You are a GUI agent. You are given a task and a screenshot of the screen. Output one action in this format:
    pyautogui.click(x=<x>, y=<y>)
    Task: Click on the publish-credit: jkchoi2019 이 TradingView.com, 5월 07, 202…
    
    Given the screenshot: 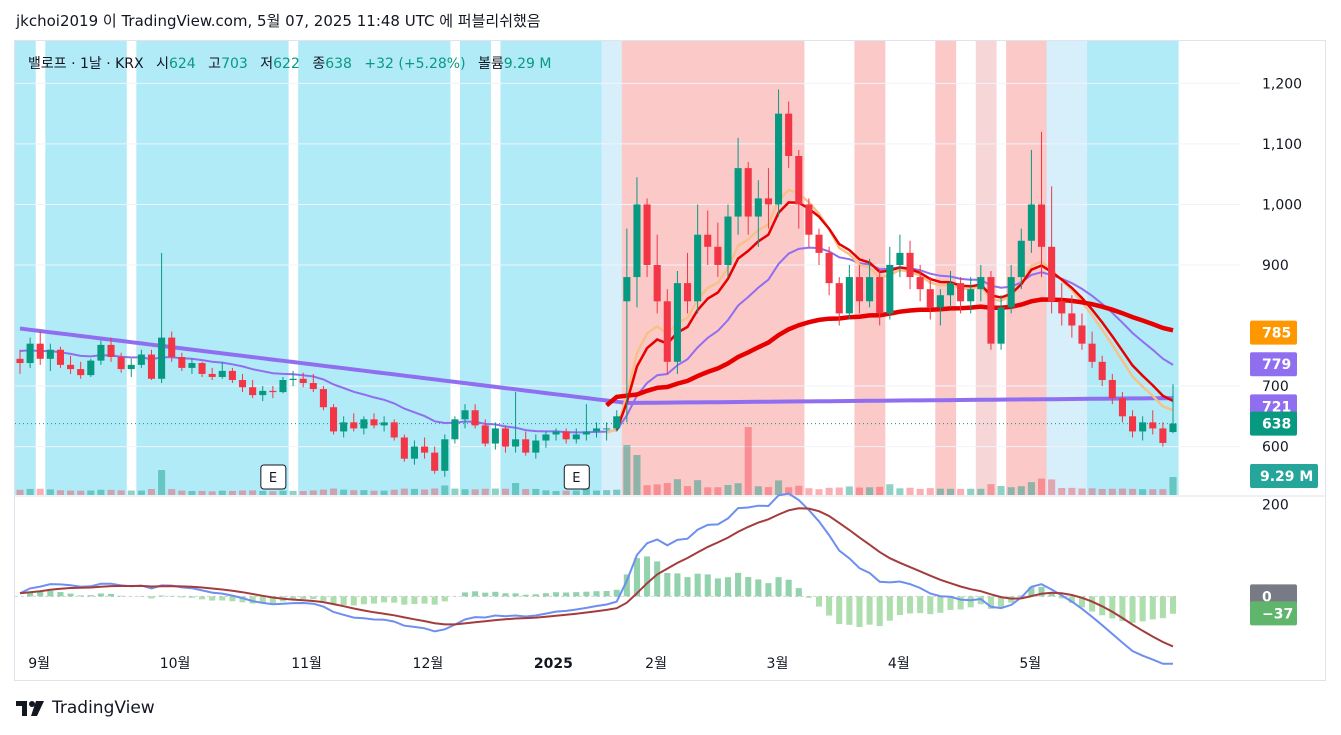 What is the action you would take?
    pyautogui.click(x=278, y=21)
    